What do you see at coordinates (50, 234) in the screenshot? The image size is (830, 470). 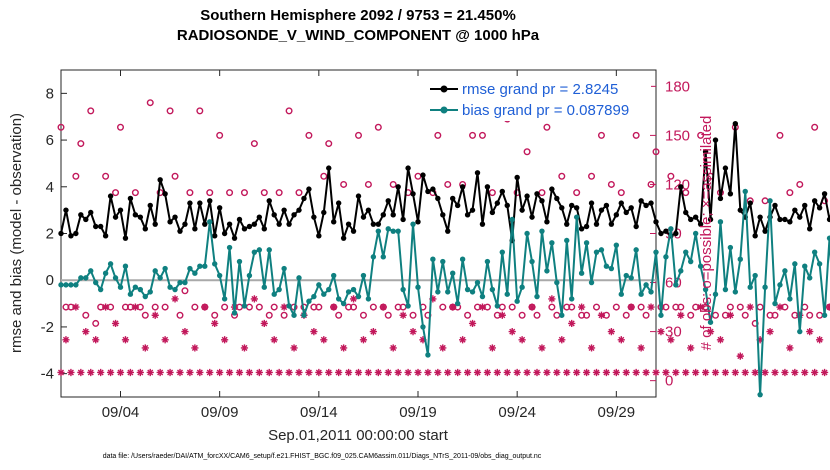 I see `y-tick-label: 2` at bounding box center [50, 234].